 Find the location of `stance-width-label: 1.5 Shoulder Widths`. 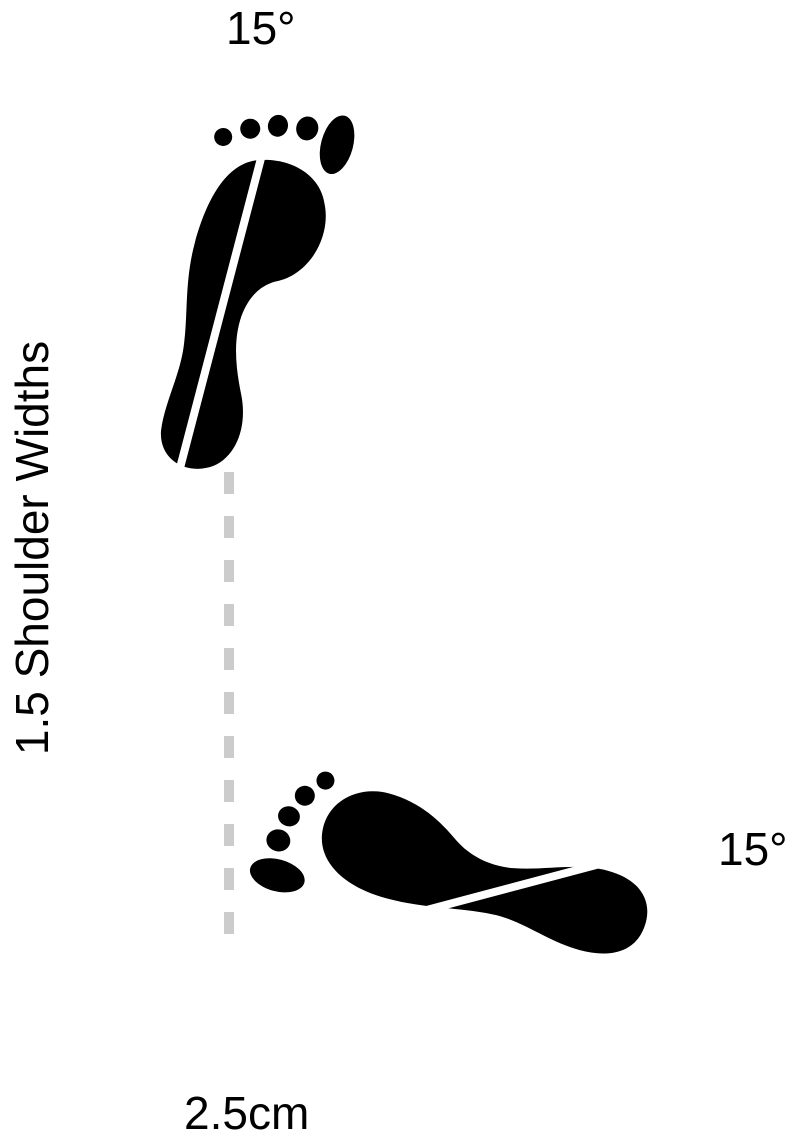

stance-width-label: 1.5 Shoulder Widths is located at coordinates (32, 548).